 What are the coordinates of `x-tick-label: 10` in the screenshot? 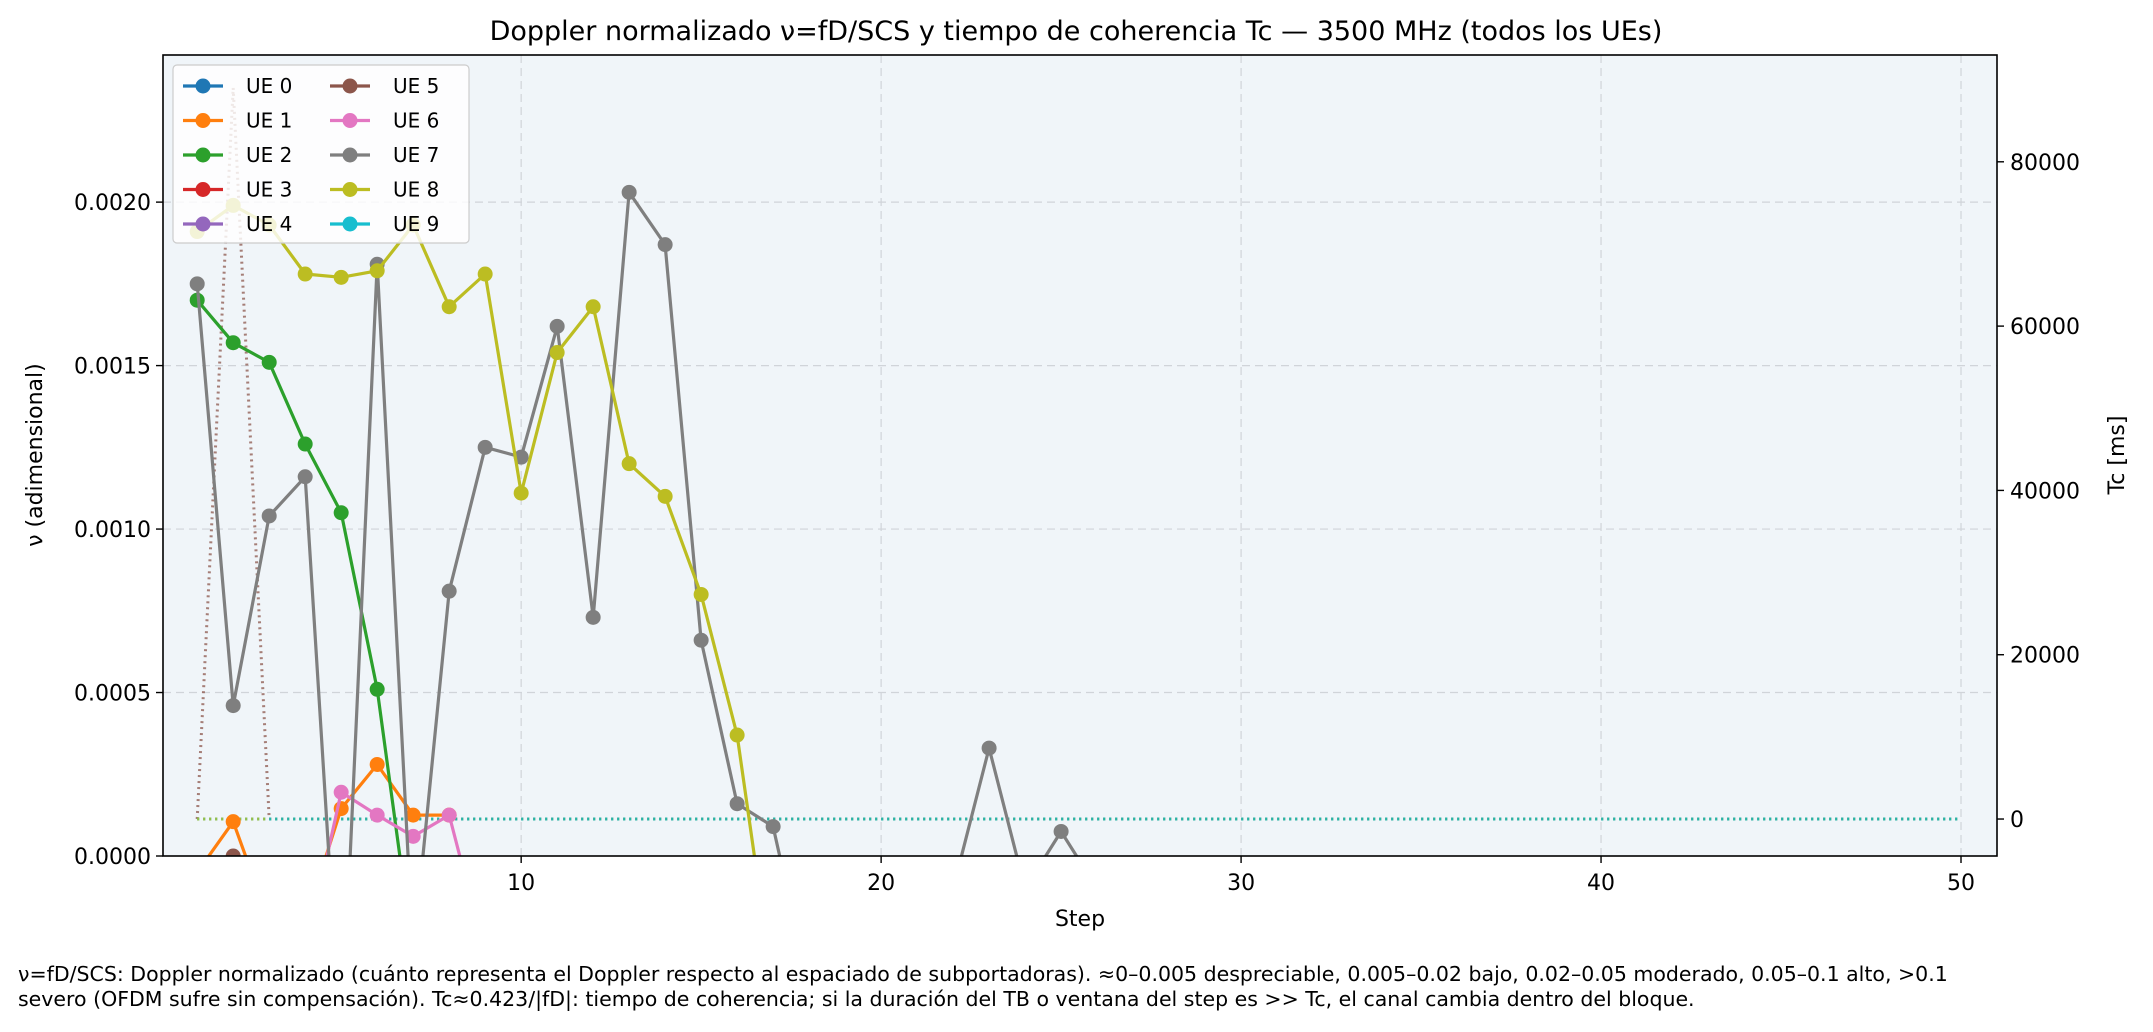 It's located at (521, 883).